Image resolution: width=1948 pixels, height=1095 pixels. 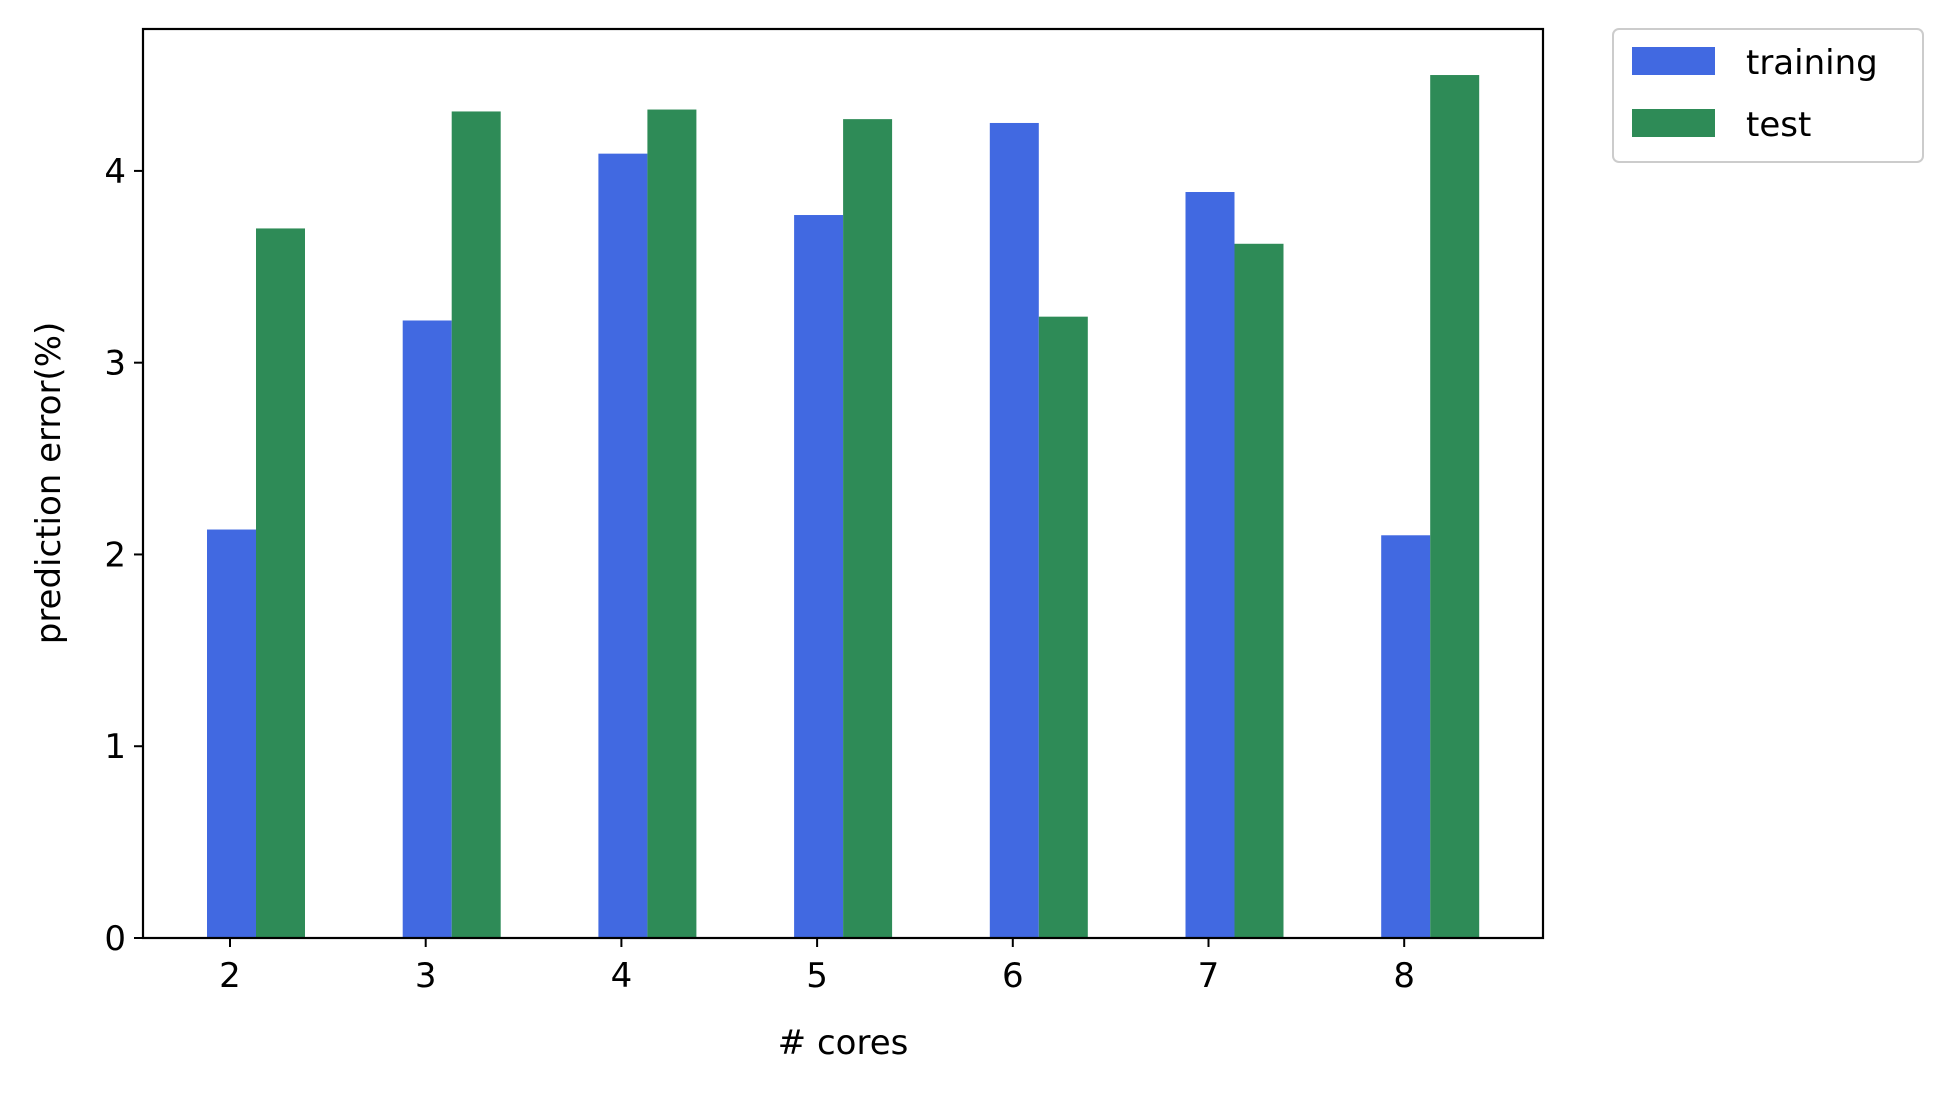 What do you see at coordinates (115, 747) in the screenshot?
I see `y-tick-label-1: 1` at bounding box center [115, 747].